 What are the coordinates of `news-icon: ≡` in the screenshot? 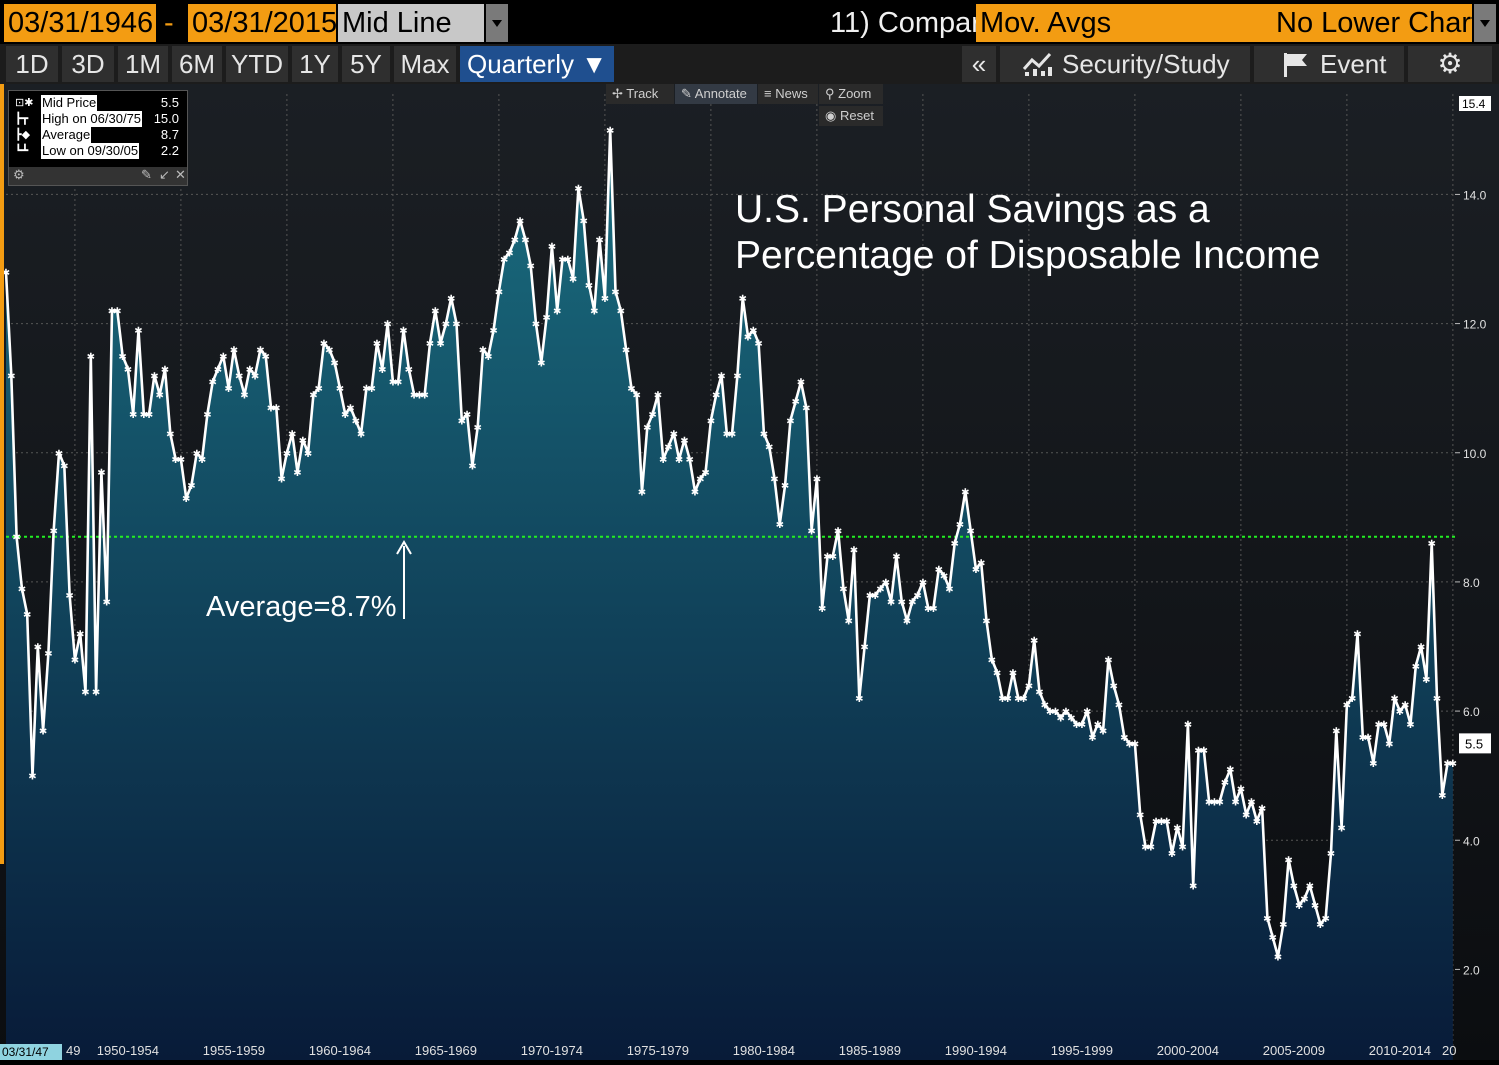 It's located at (770, 93).